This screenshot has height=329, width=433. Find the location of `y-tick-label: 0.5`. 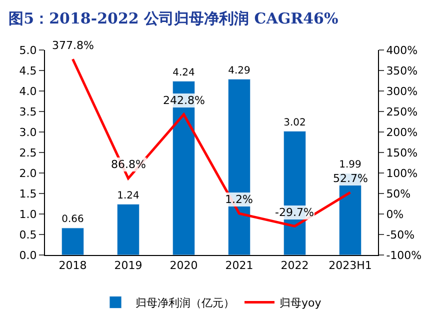

y-tick-label: 0.5 is located at coordinates (28, 235).